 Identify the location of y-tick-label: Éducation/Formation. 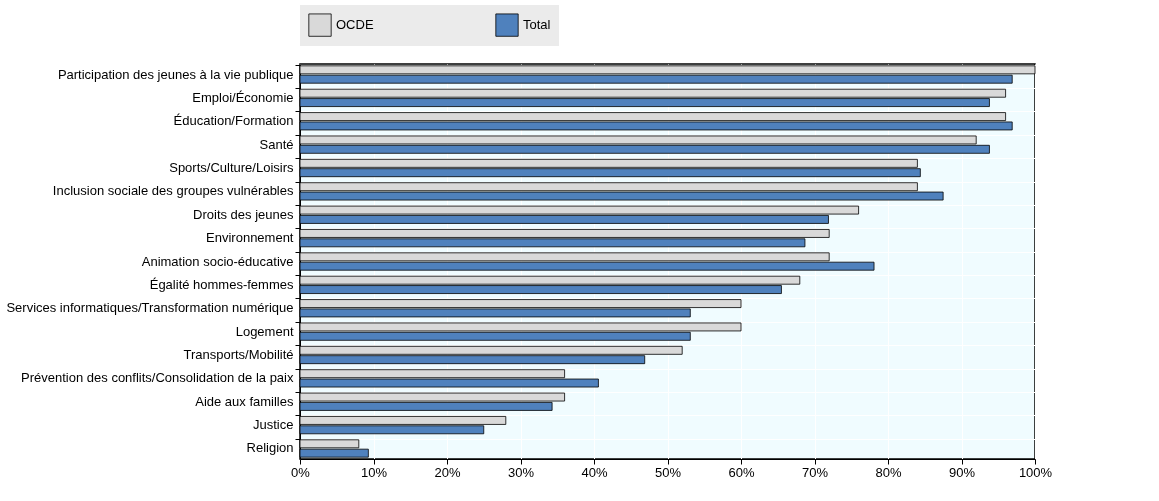
(233, 121).